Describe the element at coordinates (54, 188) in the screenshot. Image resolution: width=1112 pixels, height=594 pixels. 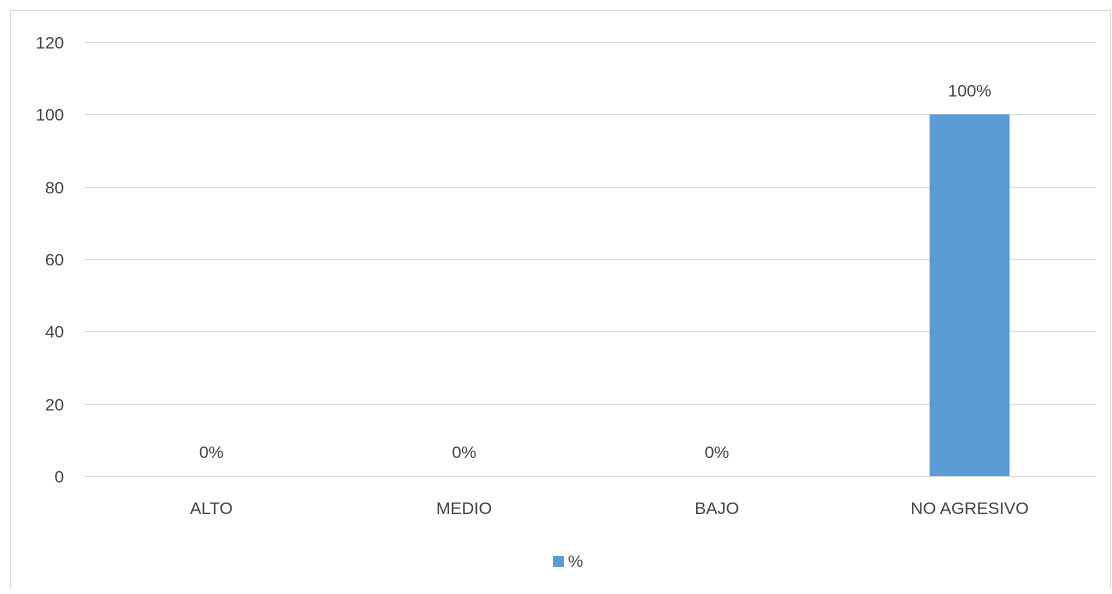
I see `y-tick-label: 80` at that location.